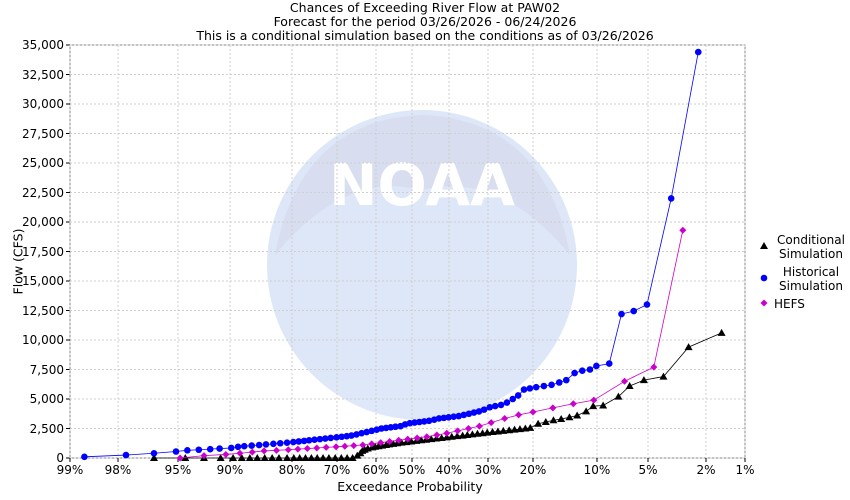 The height and width of the screenshot is (500, 850). Describe the element at coordinates (764, 245) in the screenshot. I see `legend-triangle-icon` at that location.